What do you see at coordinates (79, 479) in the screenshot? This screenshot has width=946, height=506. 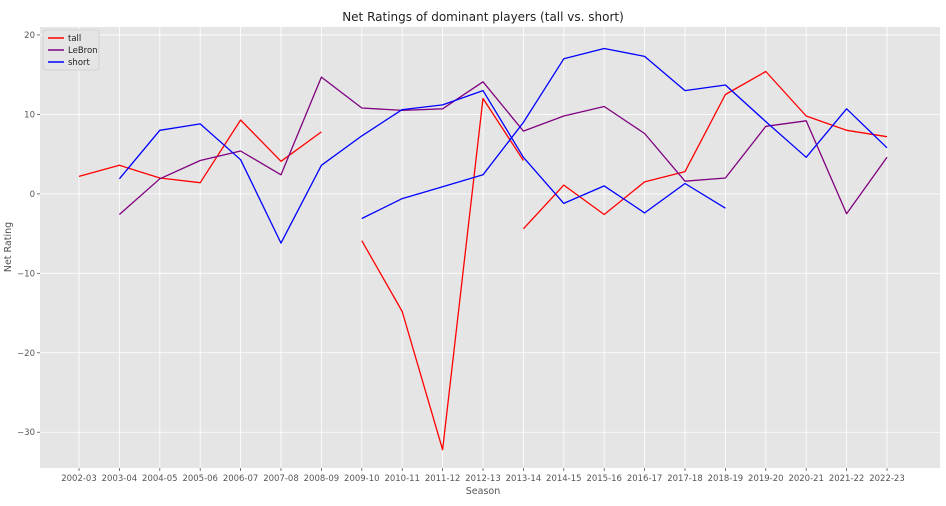 I see `x-tick-label: 2002-03` at bounding box center [79, 479].